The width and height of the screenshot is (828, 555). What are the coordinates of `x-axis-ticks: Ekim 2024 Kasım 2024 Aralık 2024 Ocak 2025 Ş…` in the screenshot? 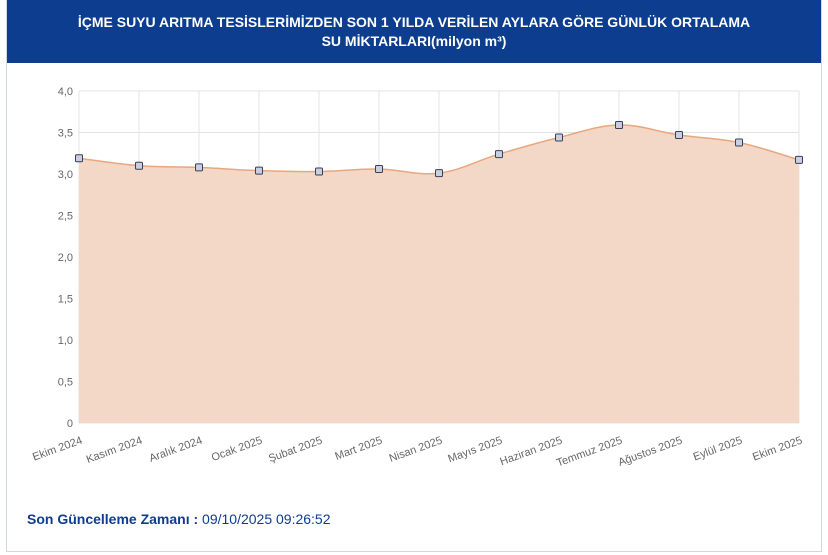 It's located at (417, 452).